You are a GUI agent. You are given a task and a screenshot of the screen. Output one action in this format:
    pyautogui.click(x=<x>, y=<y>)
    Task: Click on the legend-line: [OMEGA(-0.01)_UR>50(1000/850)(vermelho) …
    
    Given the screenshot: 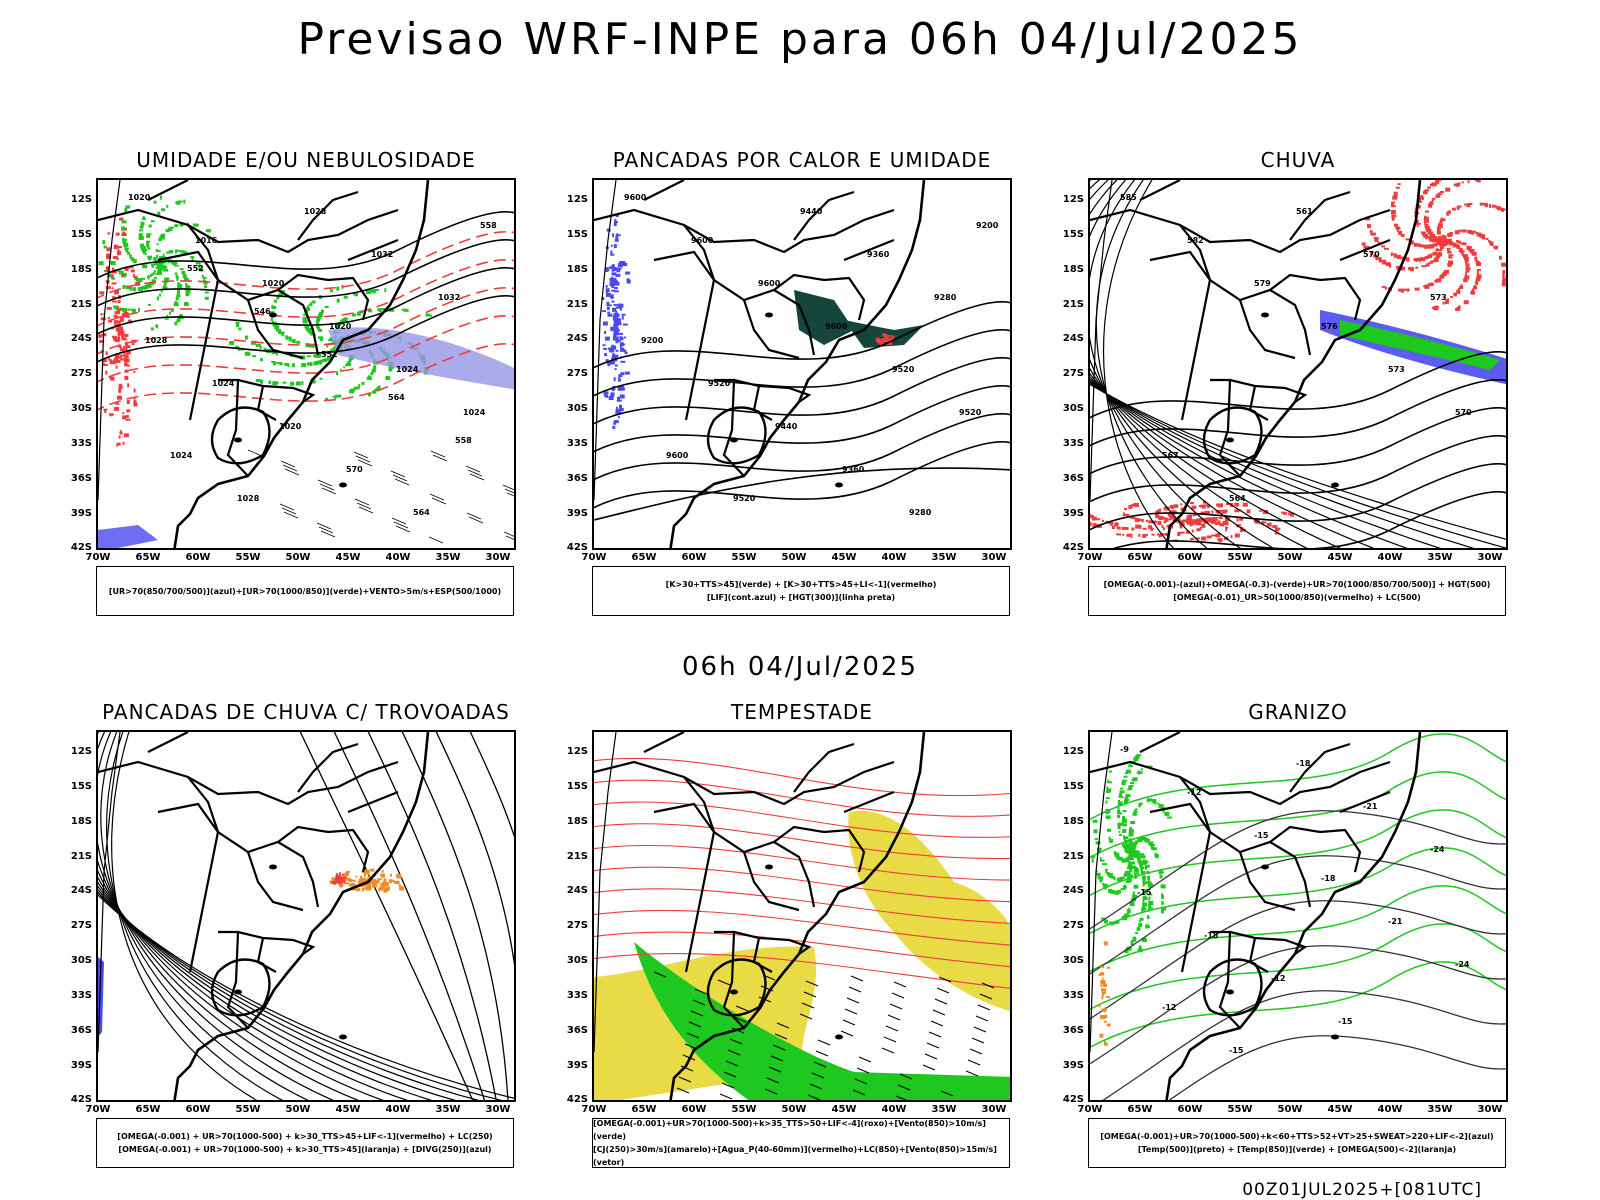 What is the action you would take?
    pyautogui.click(x=1297, y=597)
    